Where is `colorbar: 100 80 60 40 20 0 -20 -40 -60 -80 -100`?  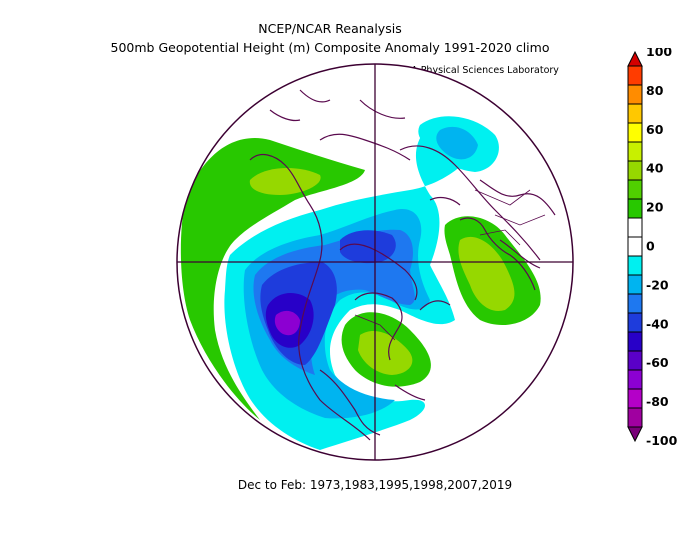
colorbar: 100 80 60 40 20 0 -20 -40 -60 -80 -100 is located at coordinates (652, 248).